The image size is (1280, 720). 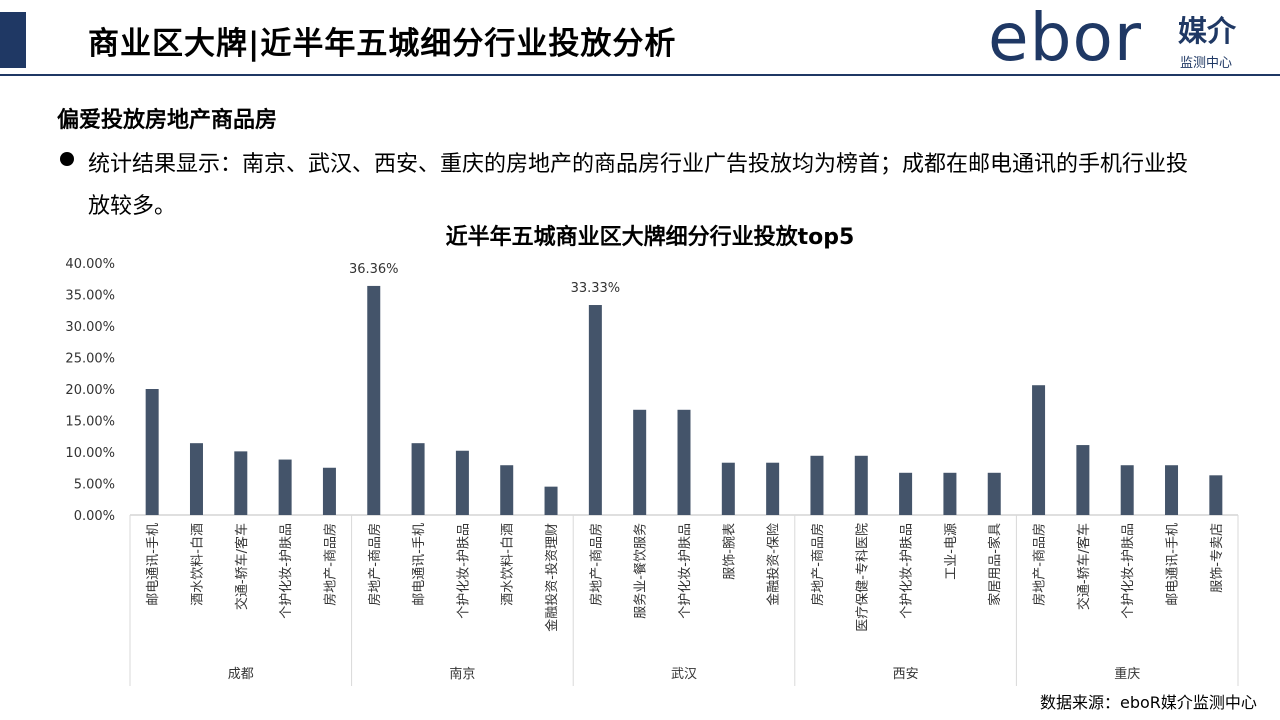 I want to click on logo-subtitle: 监测中心, so click(x=1206, y=63).